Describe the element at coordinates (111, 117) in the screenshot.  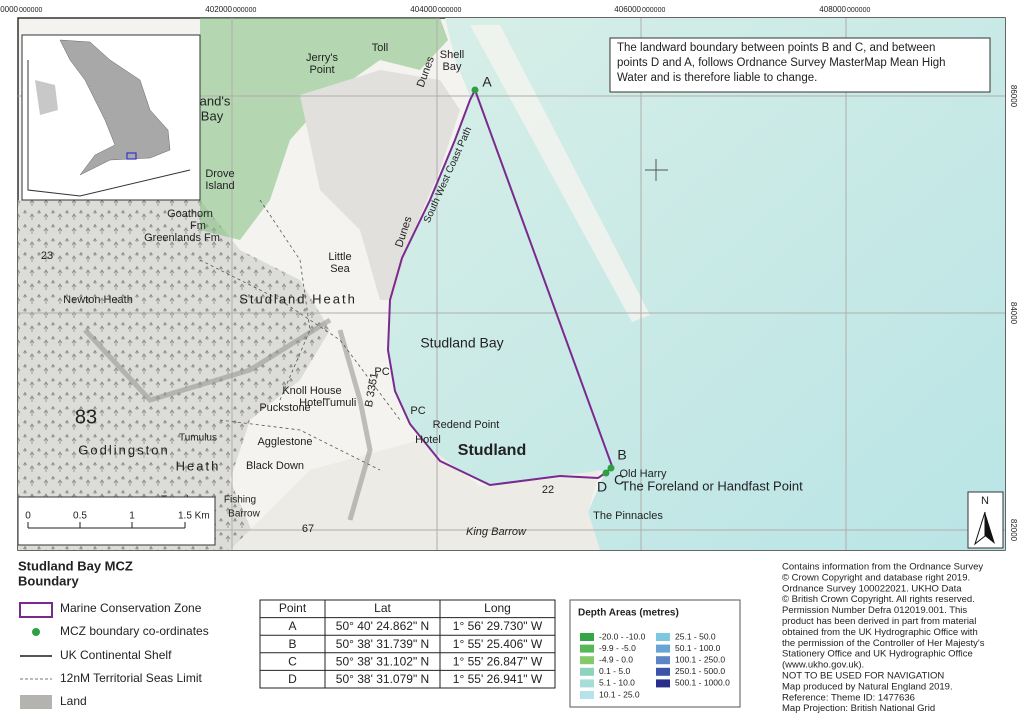
I see `inset-map` at that location.